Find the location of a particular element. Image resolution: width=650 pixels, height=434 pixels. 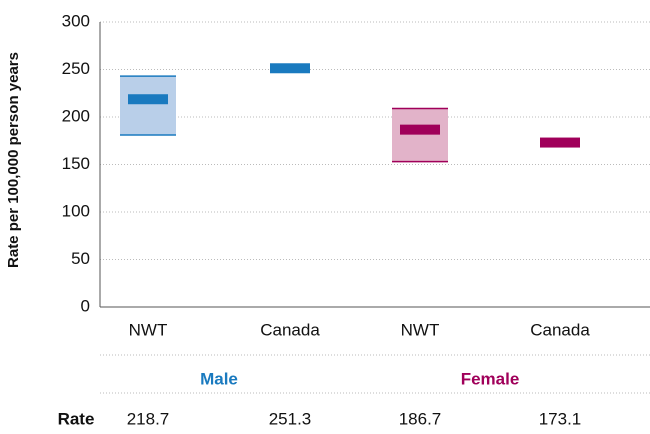

rate-value: 173.1 is located at coordinates (560, 418).